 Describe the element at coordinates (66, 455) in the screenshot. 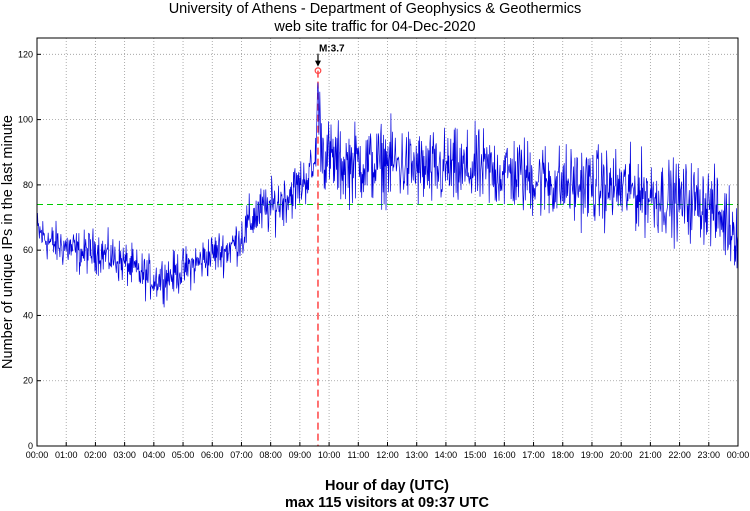

I see `x-tick-label: 01:00` at that location.